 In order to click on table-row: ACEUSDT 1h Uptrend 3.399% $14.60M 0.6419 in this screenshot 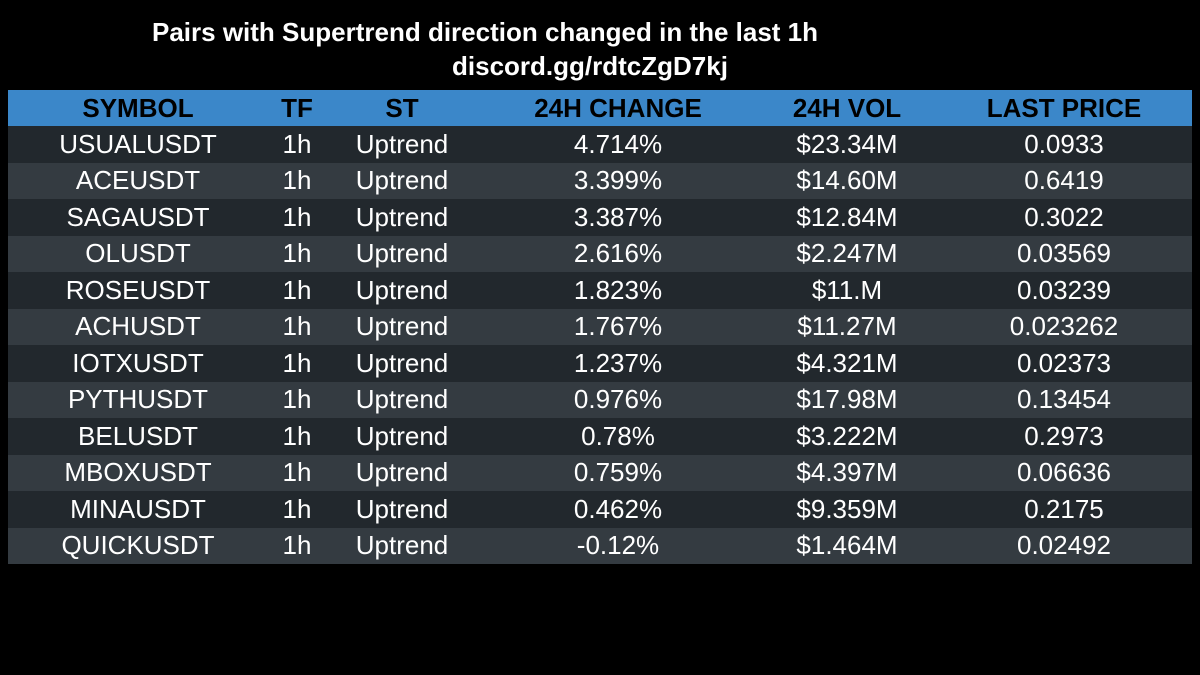, I will do `click(600, 180)`.